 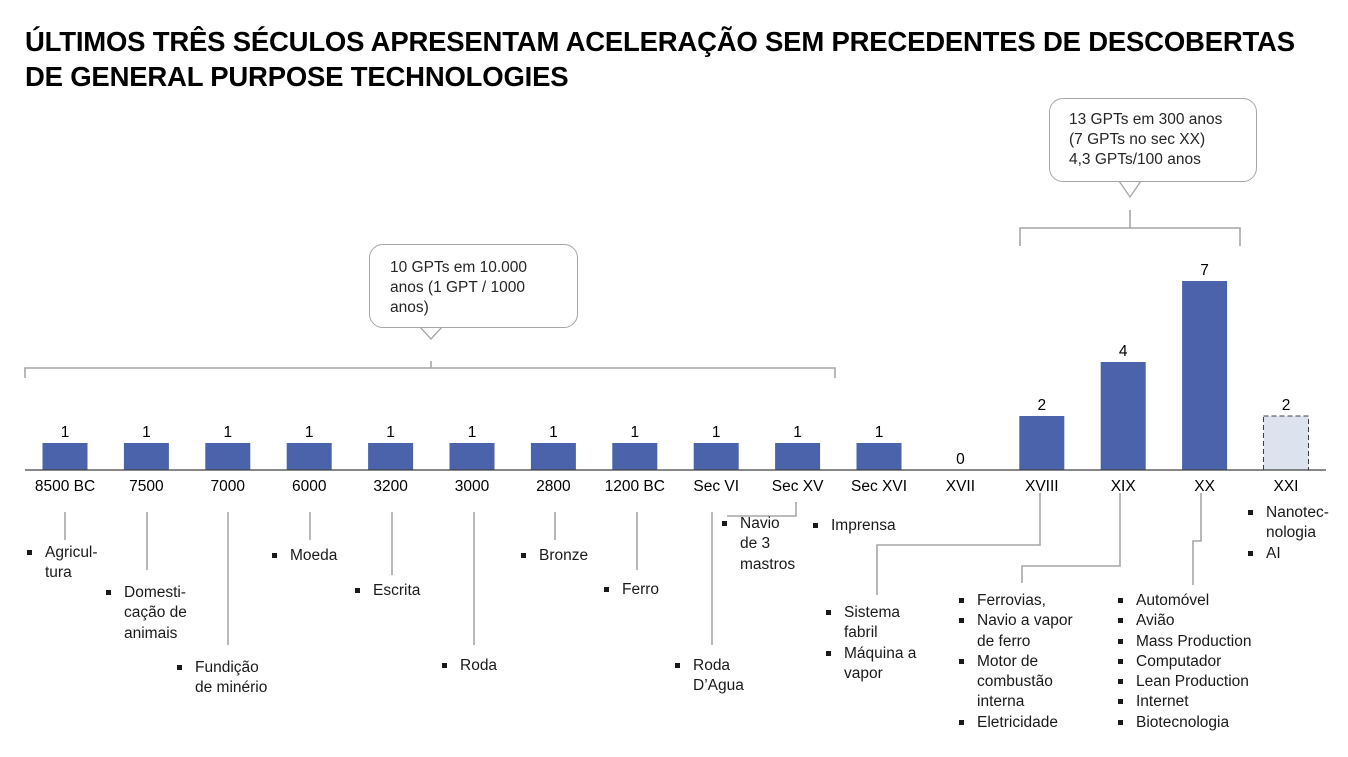 I want to click on tick-label-9: Sec XV, so click(x=798, y=486).